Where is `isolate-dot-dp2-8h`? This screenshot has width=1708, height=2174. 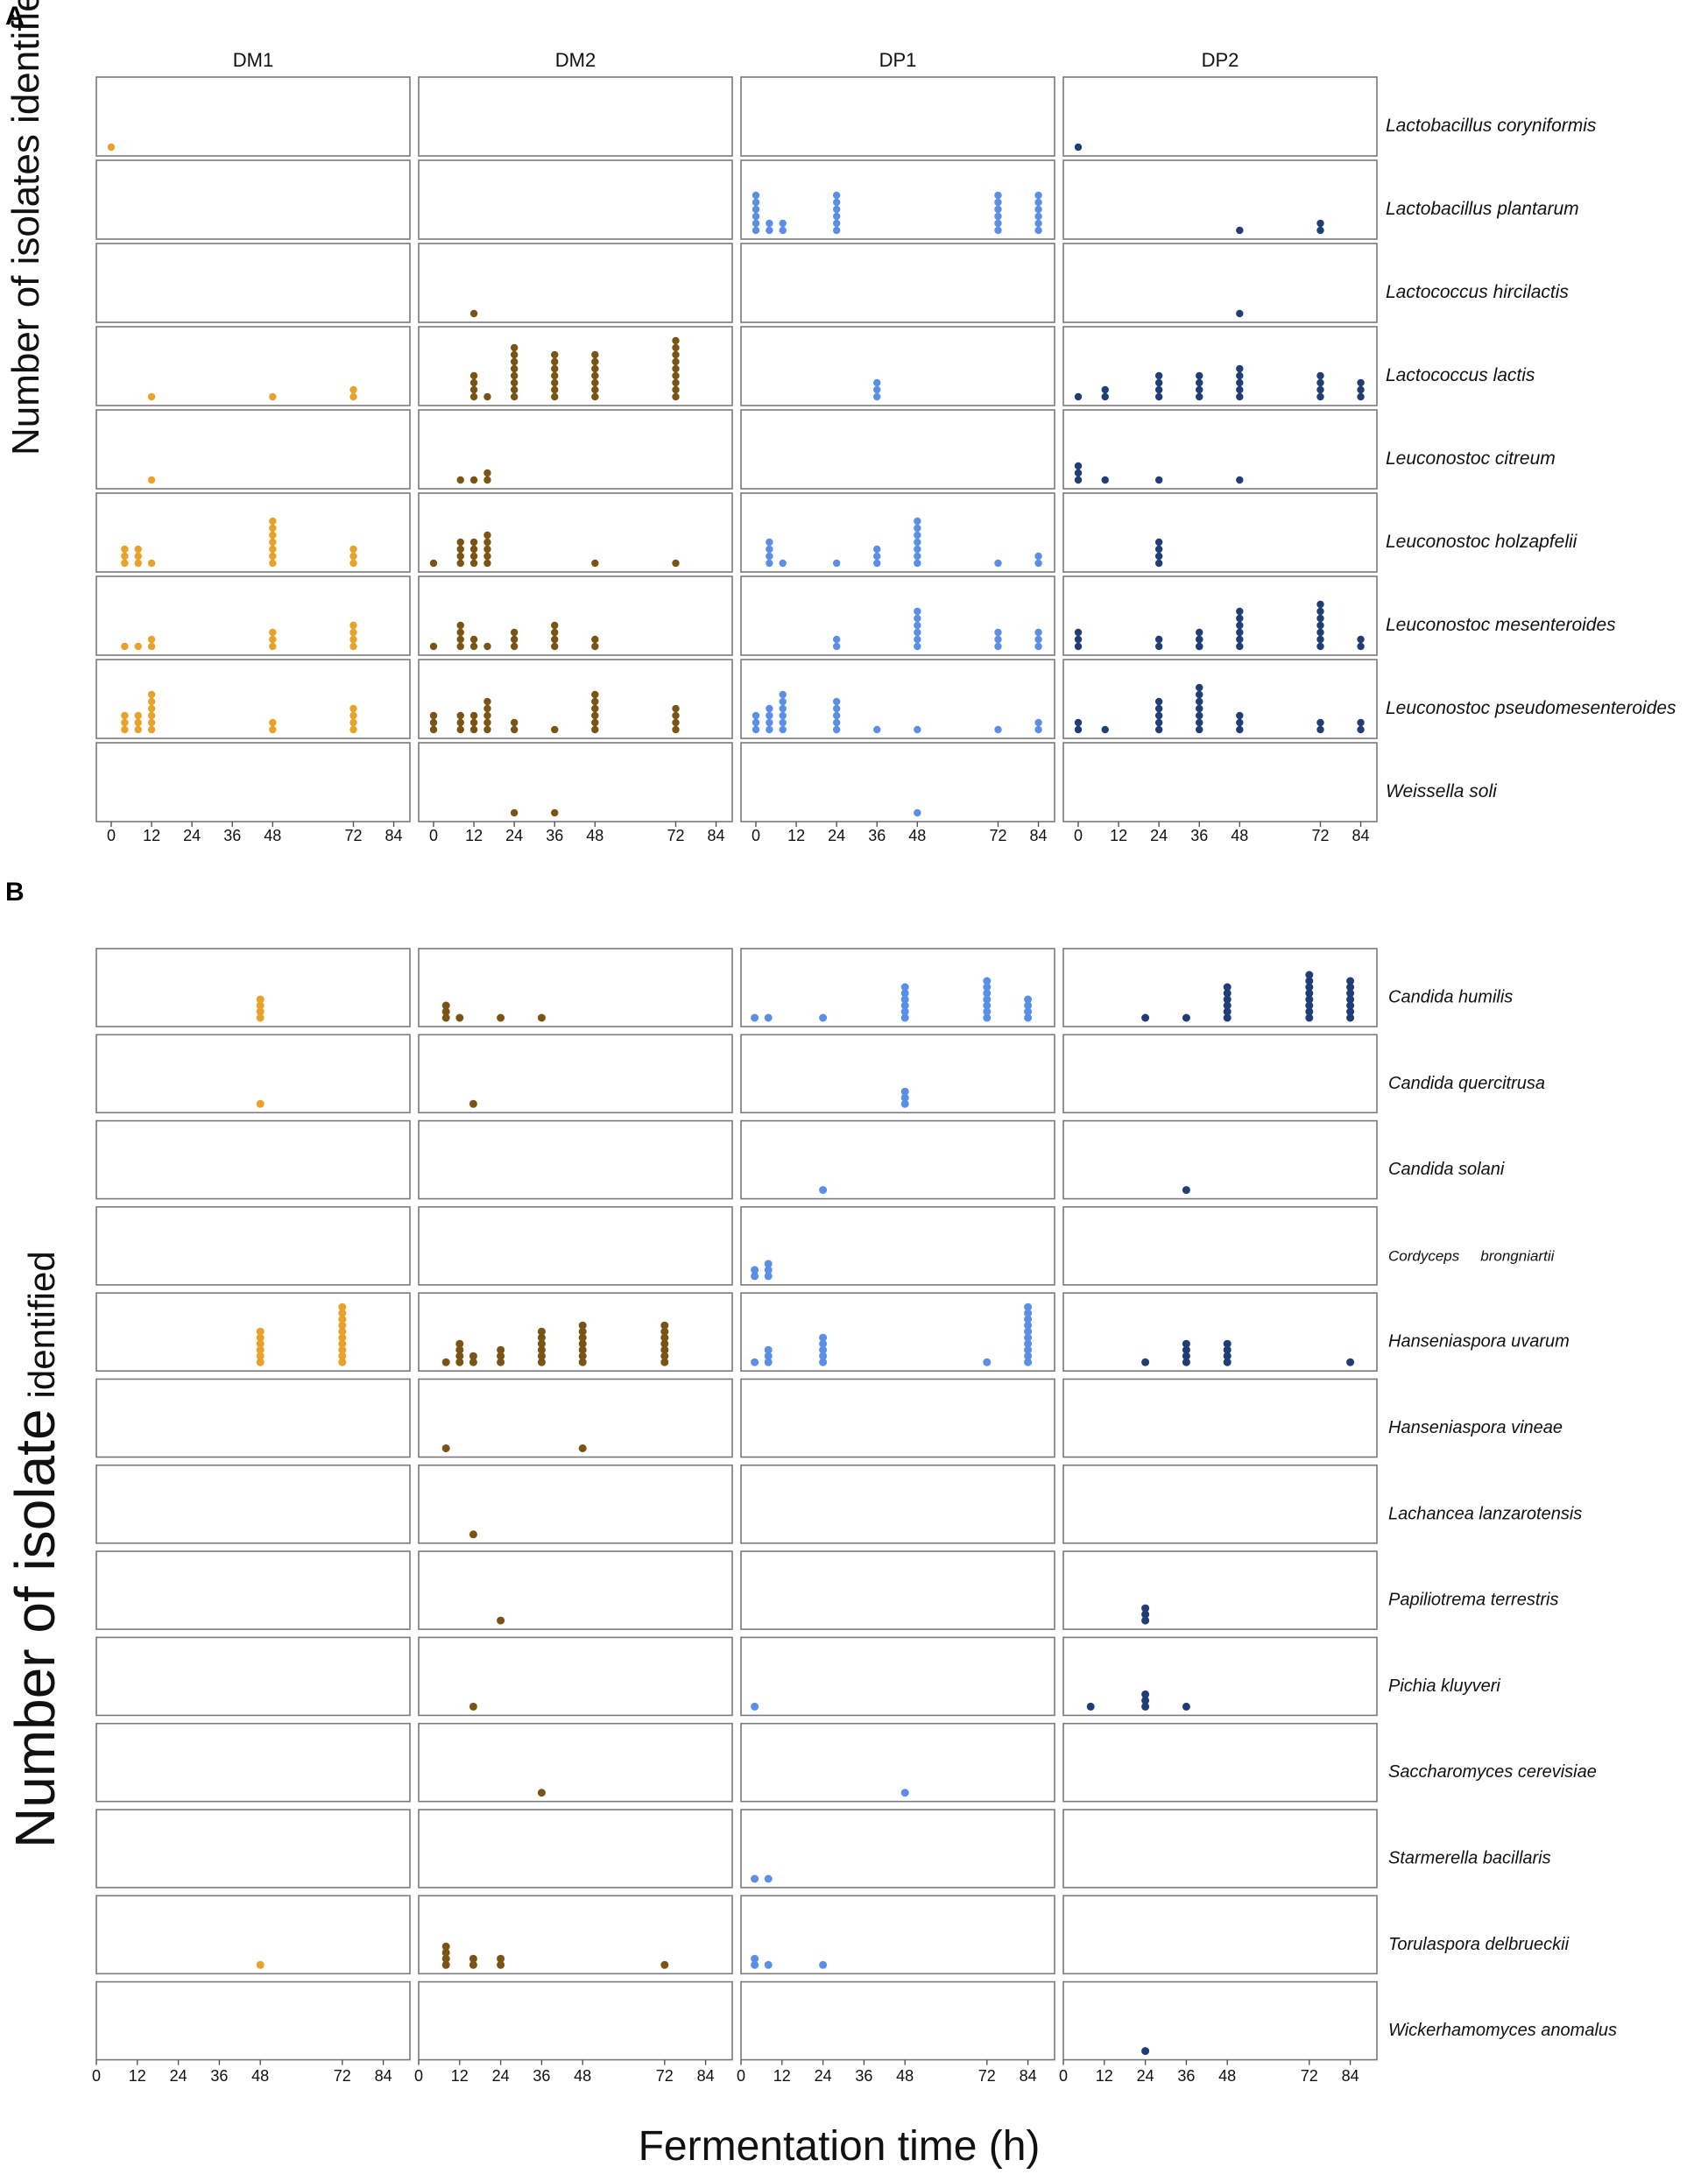 isolate-dot-dp2-8h is located at coordinates (1105, 396).